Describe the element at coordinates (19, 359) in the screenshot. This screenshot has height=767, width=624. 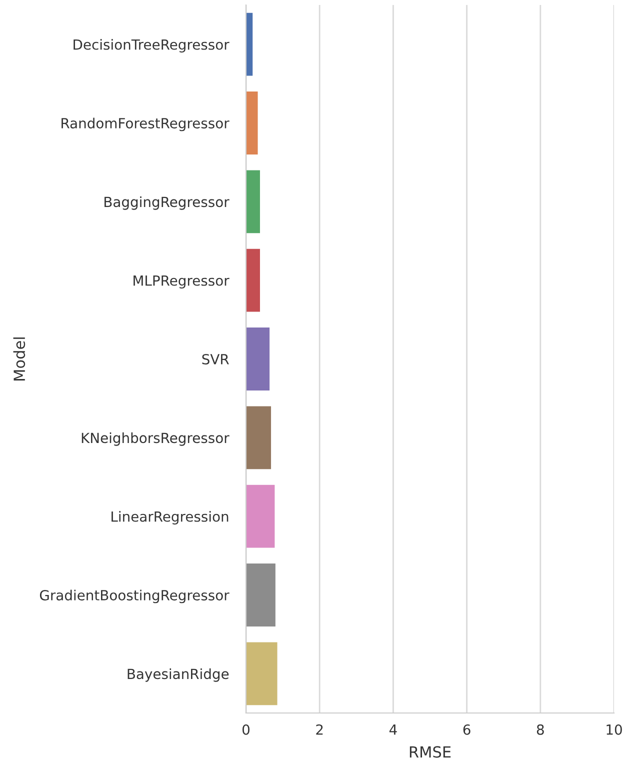
I see `y-axis-title: Model` at that location.